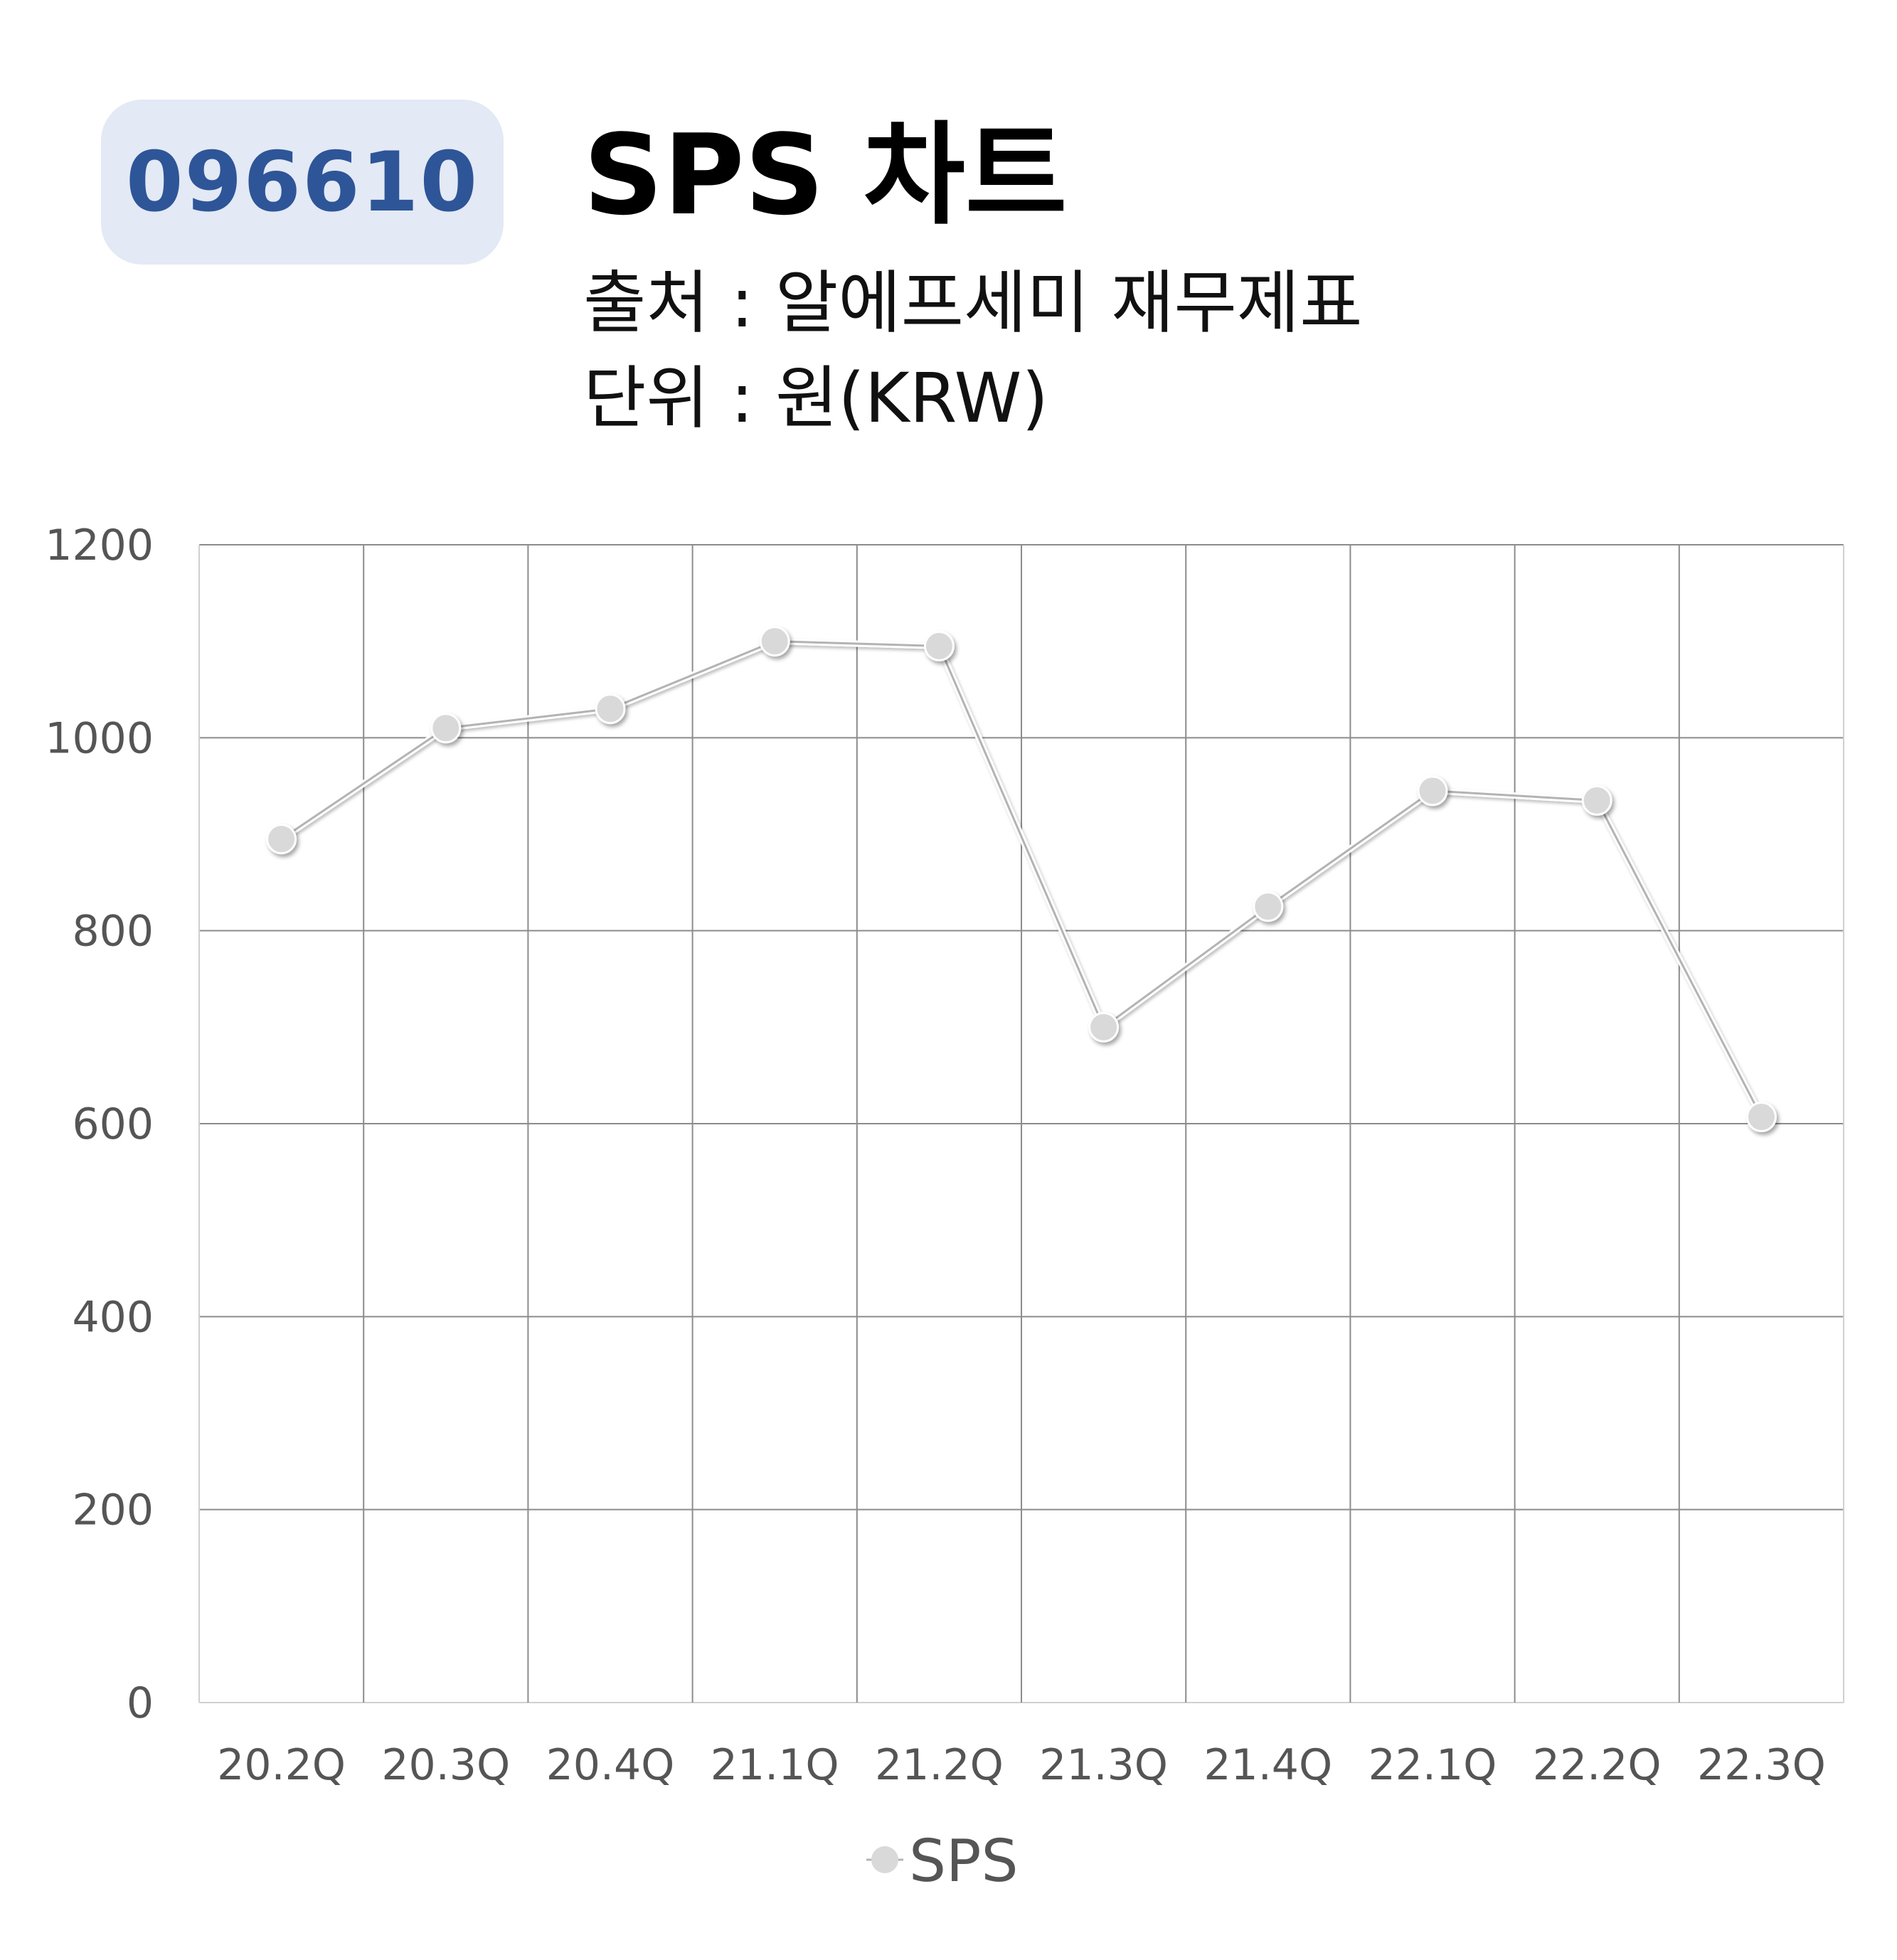 This screenshot has width=1897, height=1960. Describe the element at coordinates (973, 303) in the screenshot. I see `source-note: 출처 : 알에프세미 재무제표` at that location.